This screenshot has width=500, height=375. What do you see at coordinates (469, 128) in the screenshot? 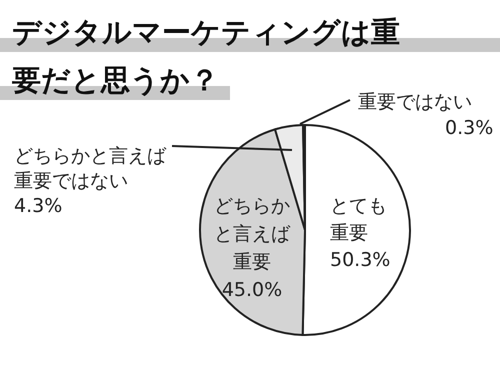
I see `data-label: 0.3%` at bounding box center [469, 128].